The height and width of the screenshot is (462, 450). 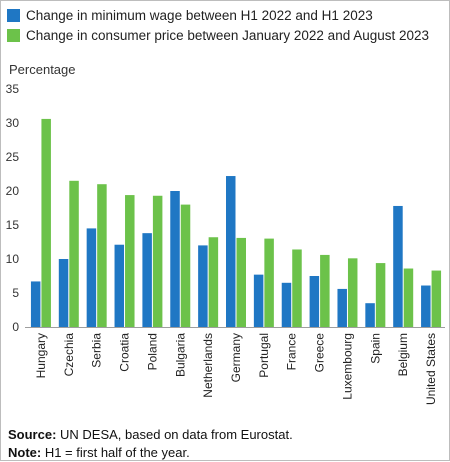 What do you see at coordinates (42, 69) in the screenshot?
I see `y-axis-label: Percentage` at bounding box center [42, 69].